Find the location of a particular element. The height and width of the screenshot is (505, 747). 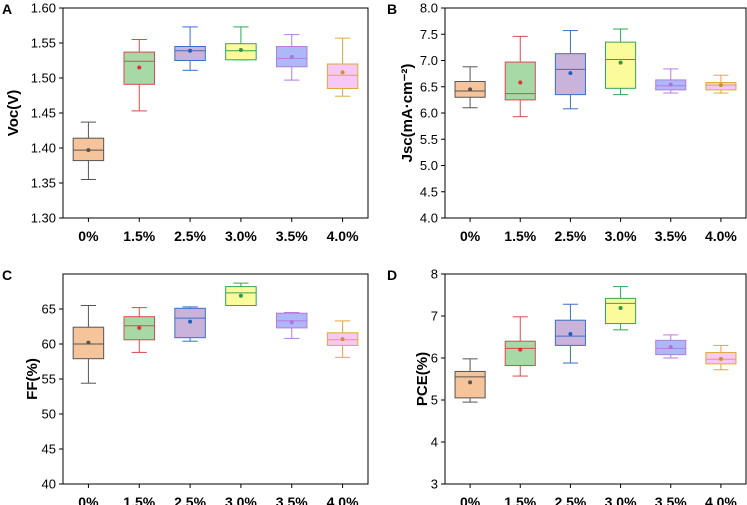

y-tick-label: 7 is located at coordinates (434, 316).